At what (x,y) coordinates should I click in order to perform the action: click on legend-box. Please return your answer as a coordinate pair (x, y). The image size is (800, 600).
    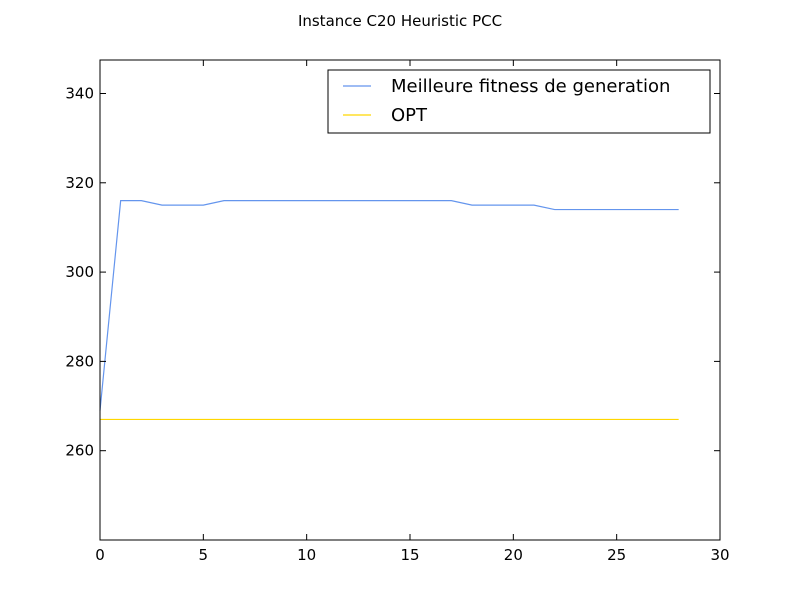
    Looking at the image, I should click on (519, 101).